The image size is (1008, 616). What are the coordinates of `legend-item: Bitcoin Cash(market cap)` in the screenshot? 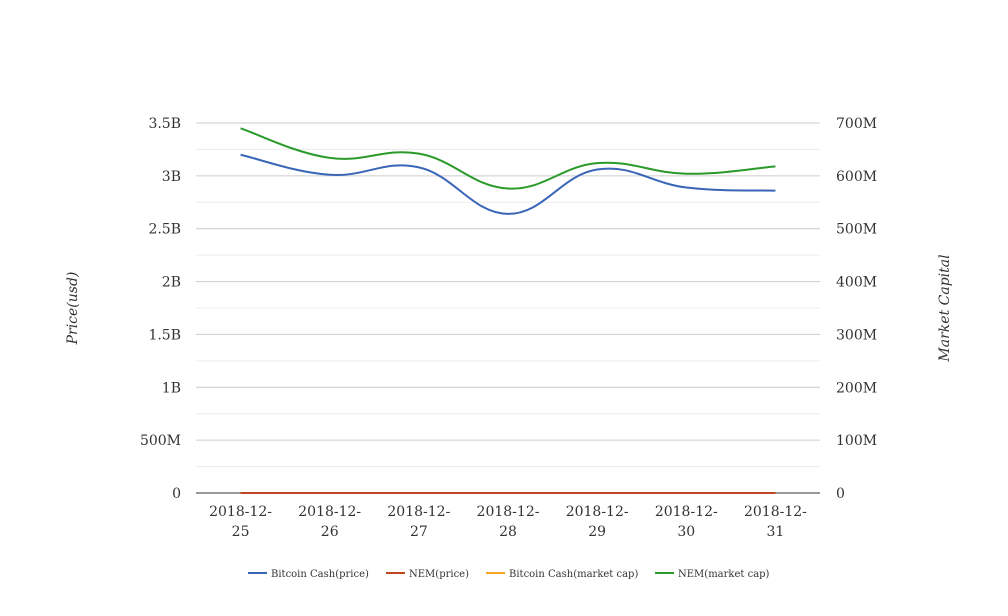 It's located at (562, 574).